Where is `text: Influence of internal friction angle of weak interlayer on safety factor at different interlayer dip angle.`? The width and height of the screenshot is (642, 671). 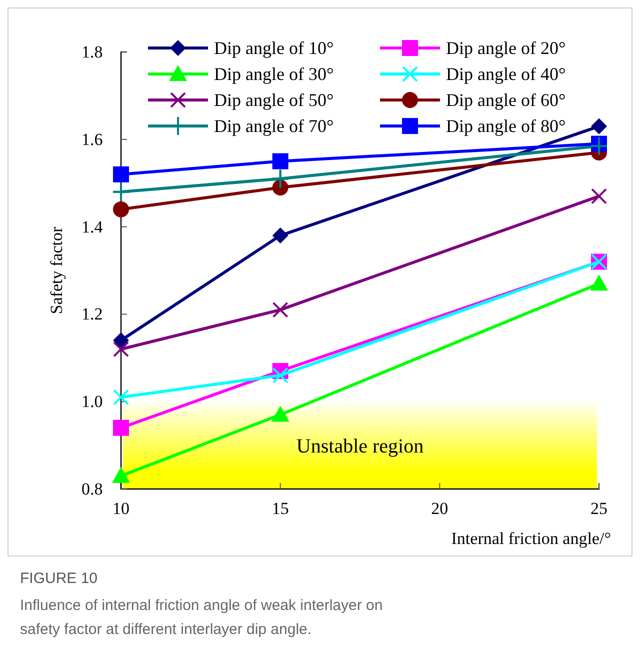 text: Influence of internal friction angle of weak interlayer on safety factor at different interlayer dip angle. is located at coordinates (201, 617).